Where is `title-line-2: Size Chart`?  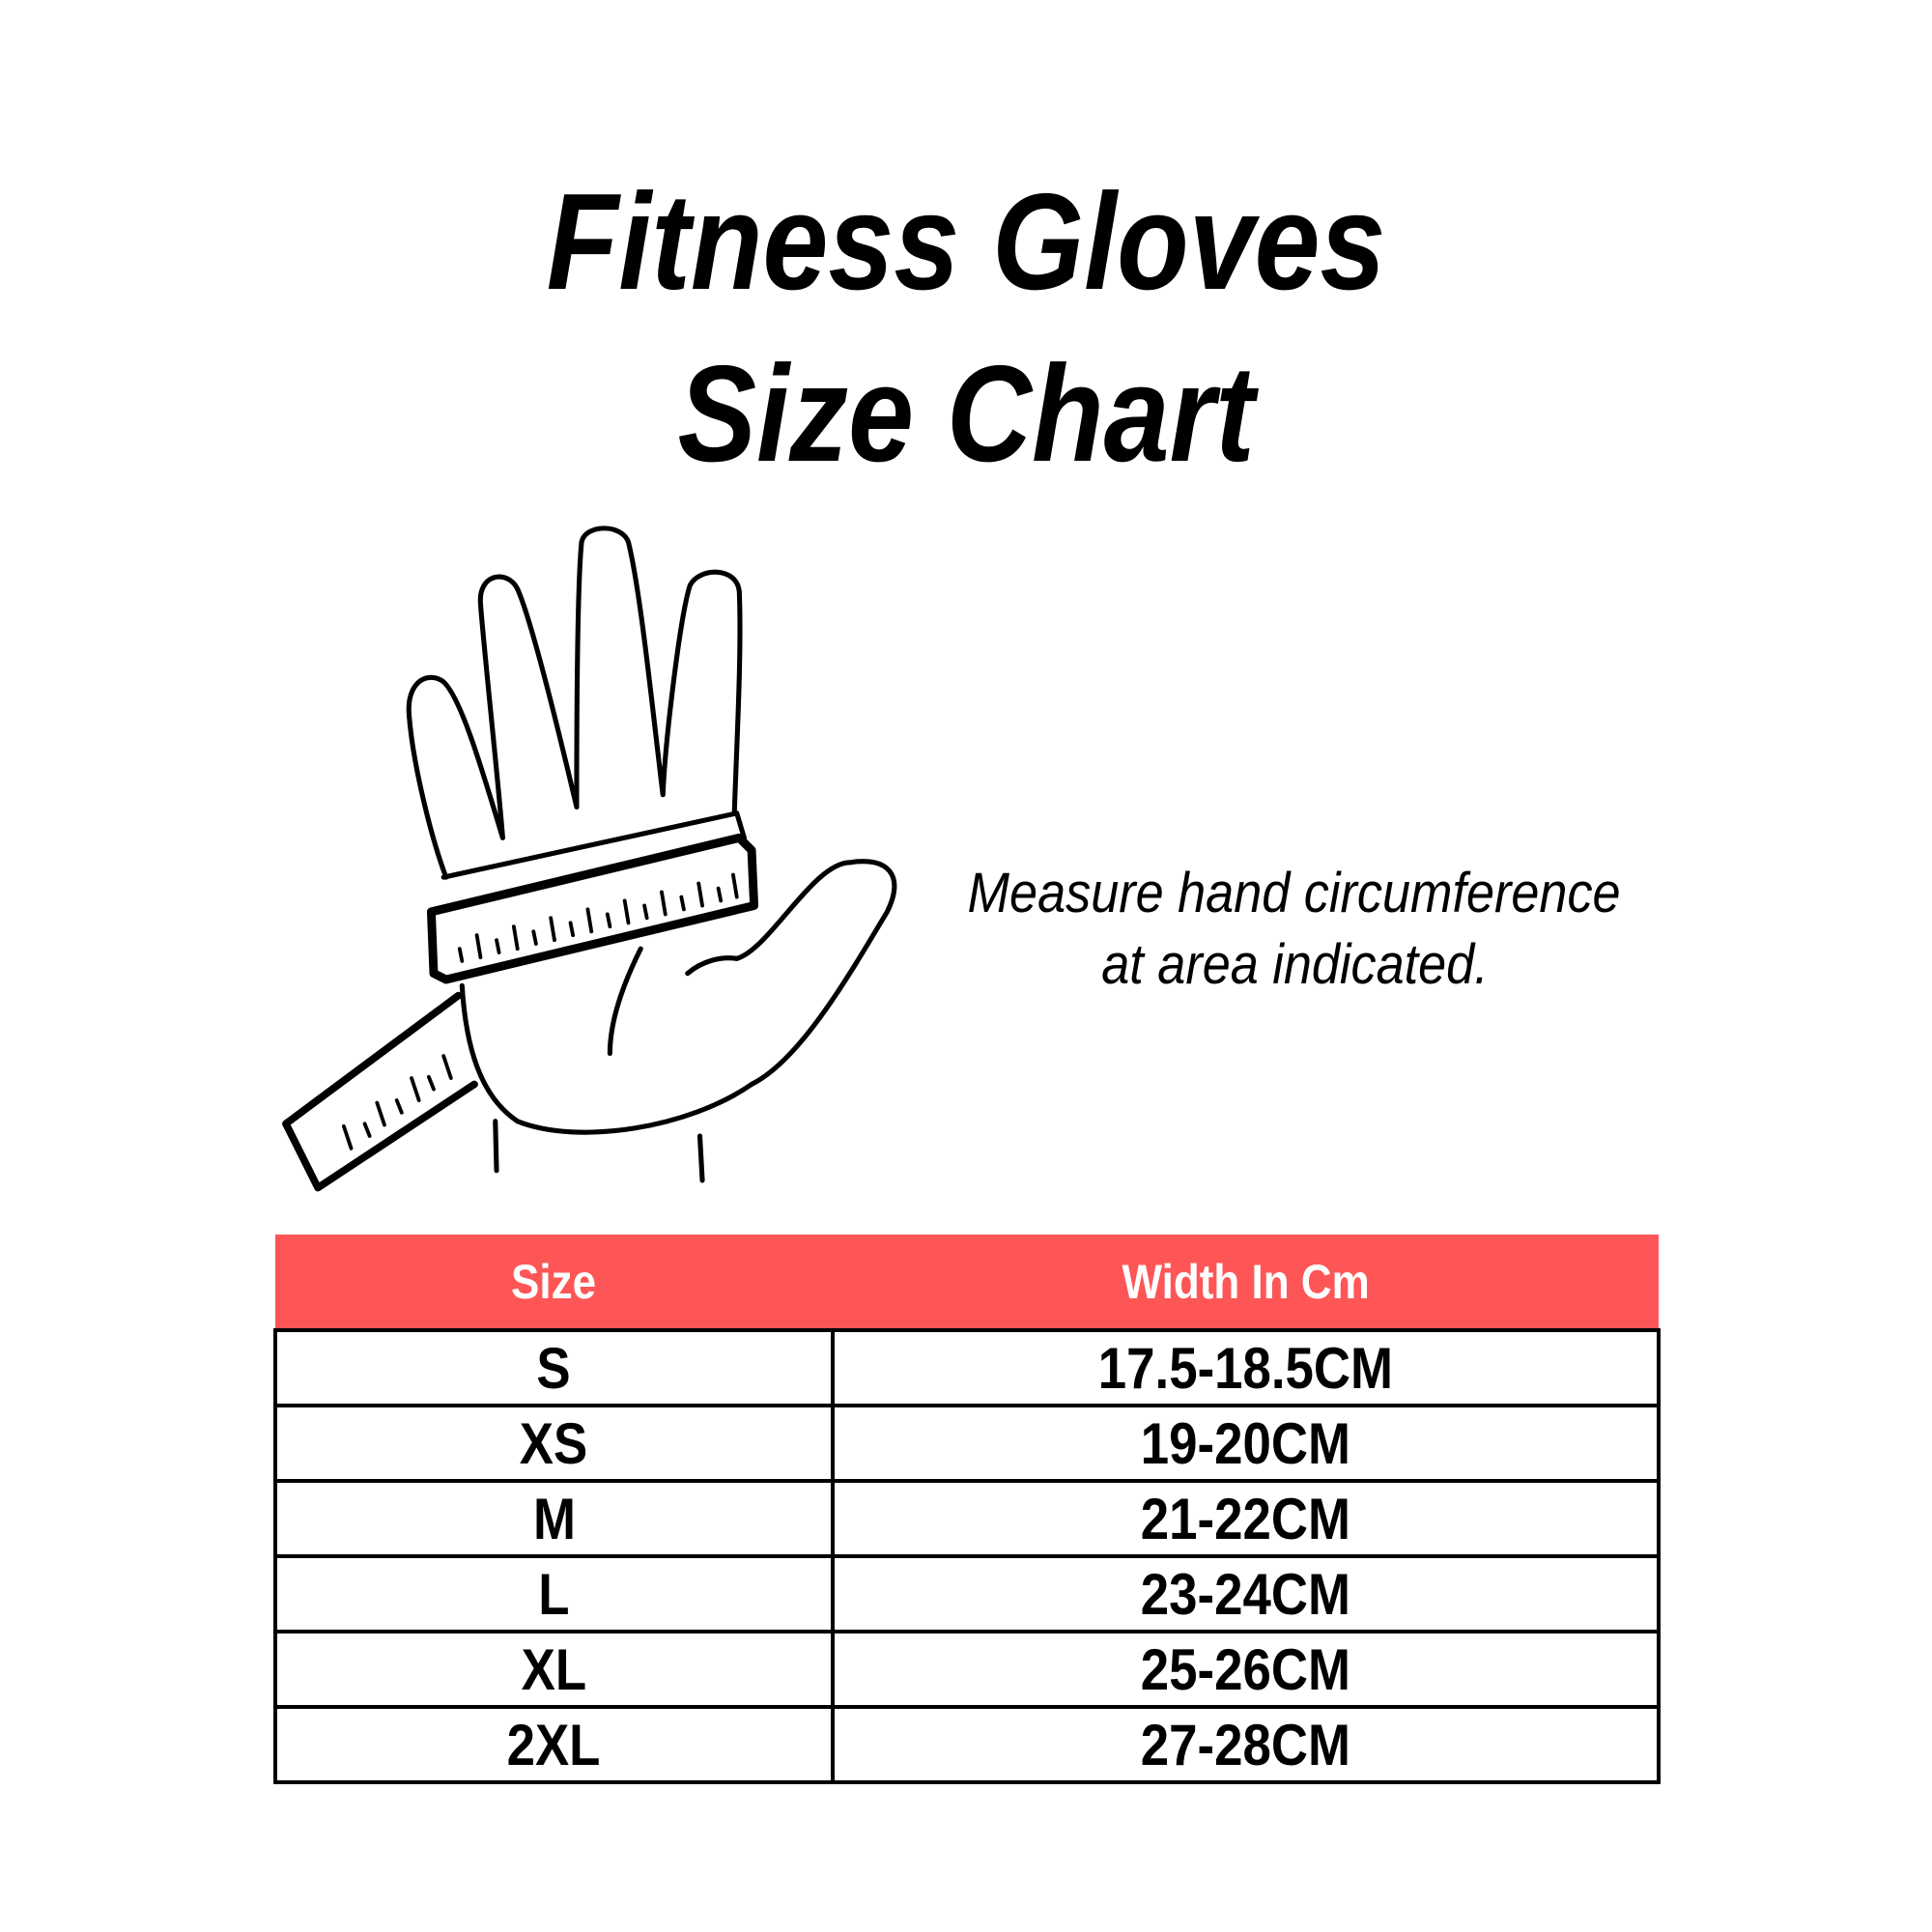 title-line-2: Size Chart is located at coordinates (966, 414).